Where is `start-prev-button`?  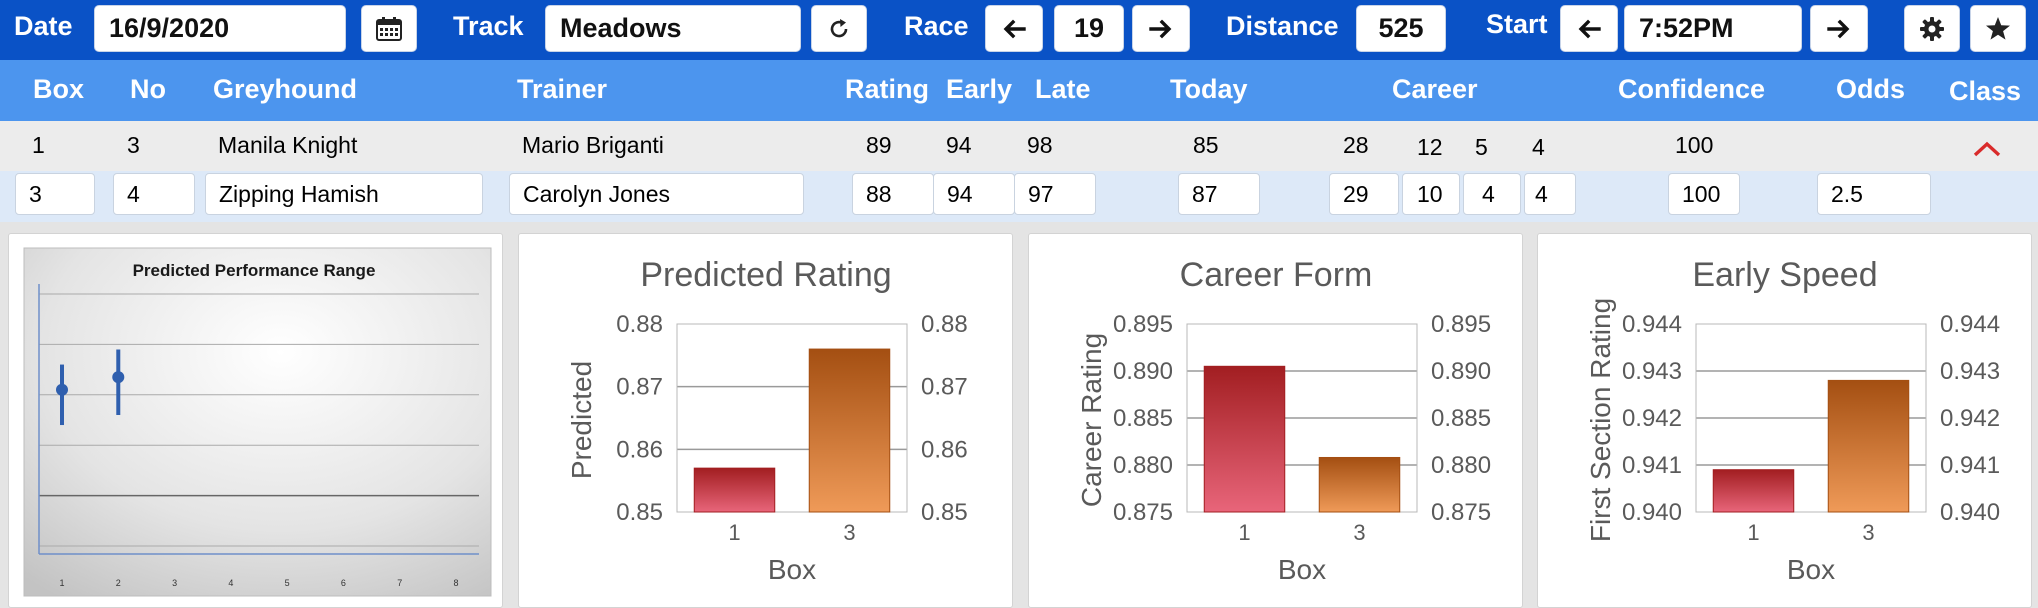
start-prev-button is located at coordinates (1589, 28).